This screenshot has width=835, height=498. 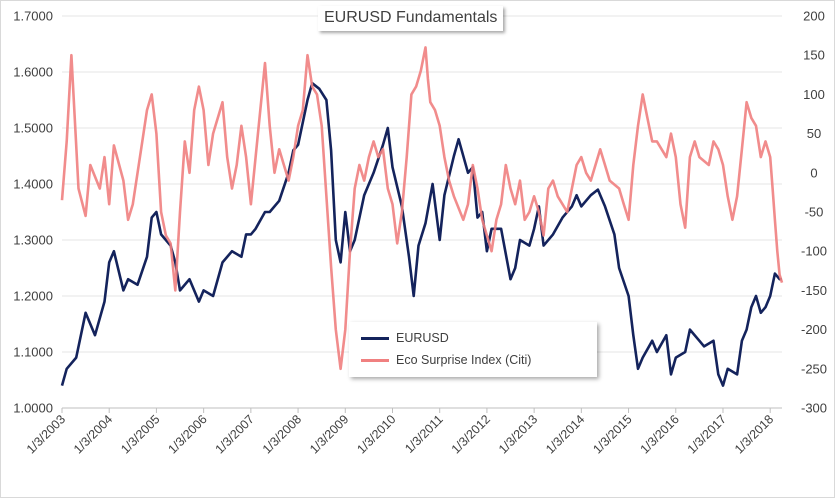 I want to click on legend-item-eurusd: EURUSD, so click(x=405, y=338).